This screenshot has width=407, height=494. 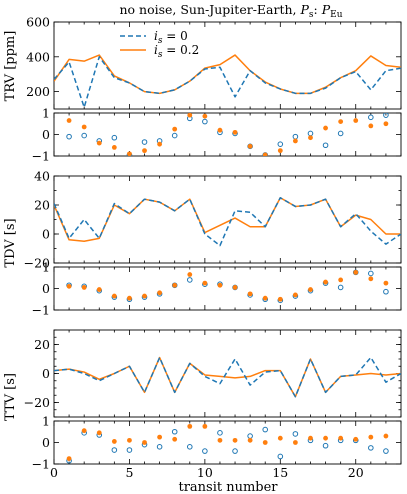 What do you see at coordinates (230, 11) in the screenshot?
I see `figure-title: no noise, Sun-Jupiter-Earth, Ps: PEu` at bounding box center [230, 11].